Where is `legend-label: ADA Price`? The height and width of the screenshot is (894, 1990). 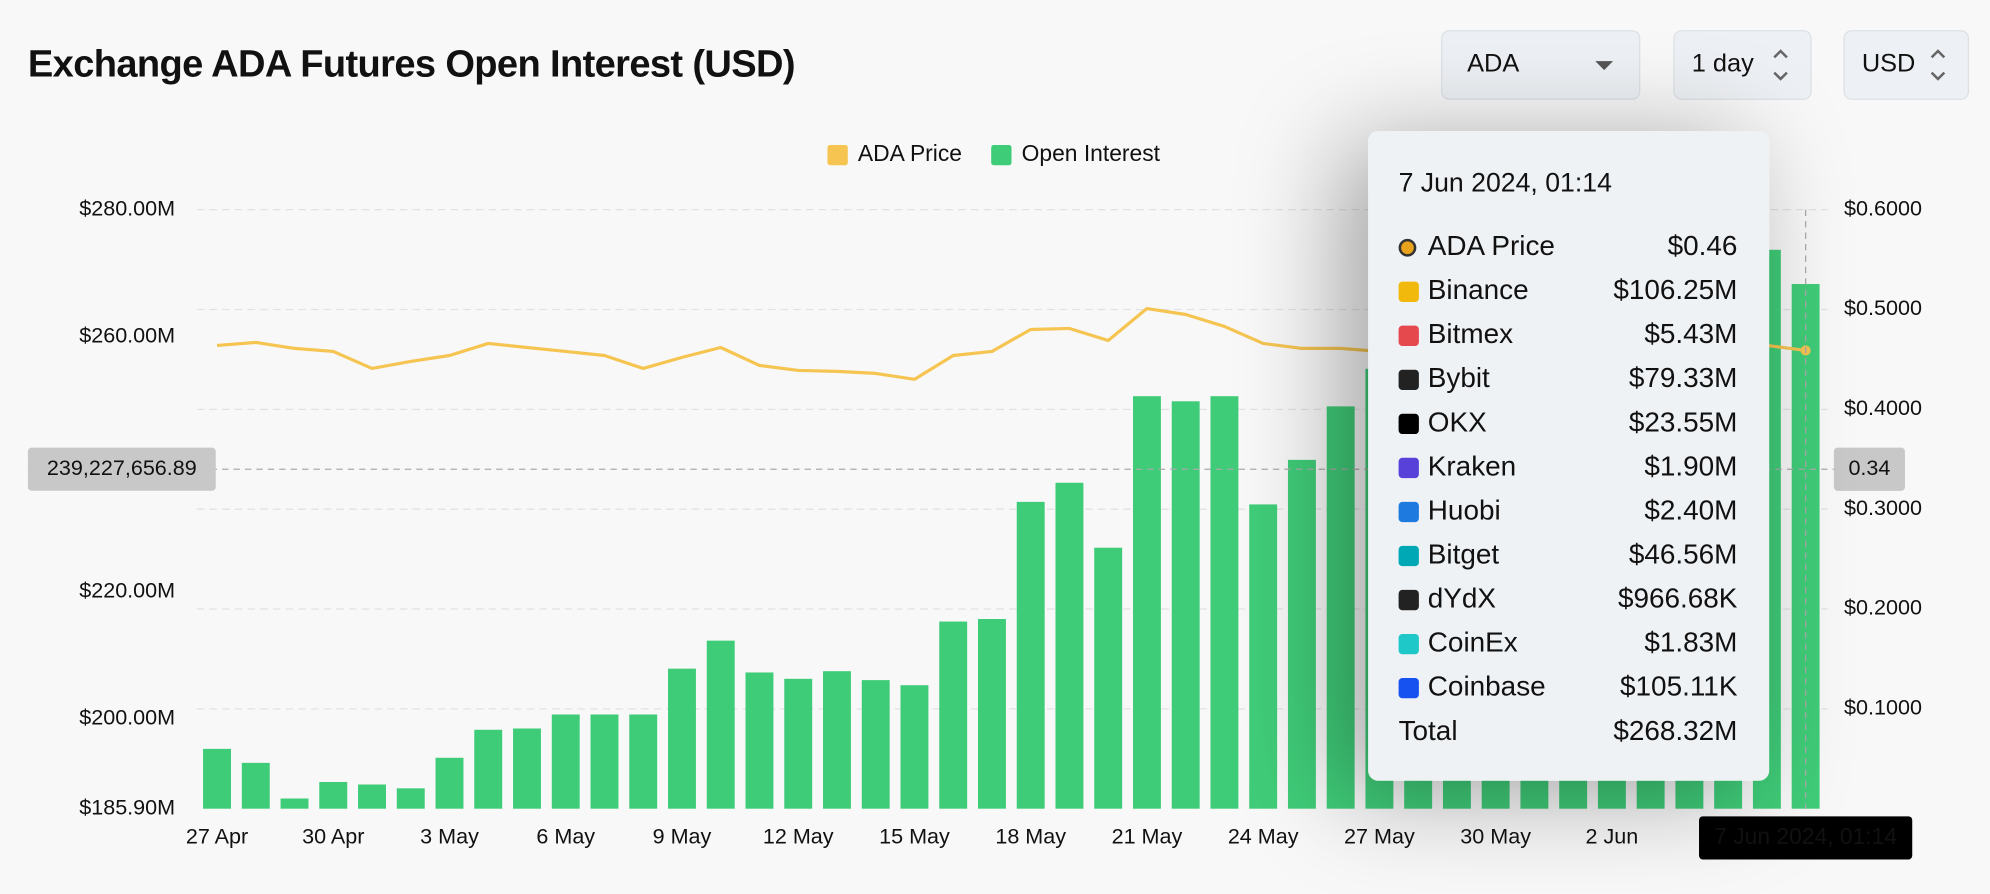 legend-label: ADA Price is located at coordinates (910, 153).